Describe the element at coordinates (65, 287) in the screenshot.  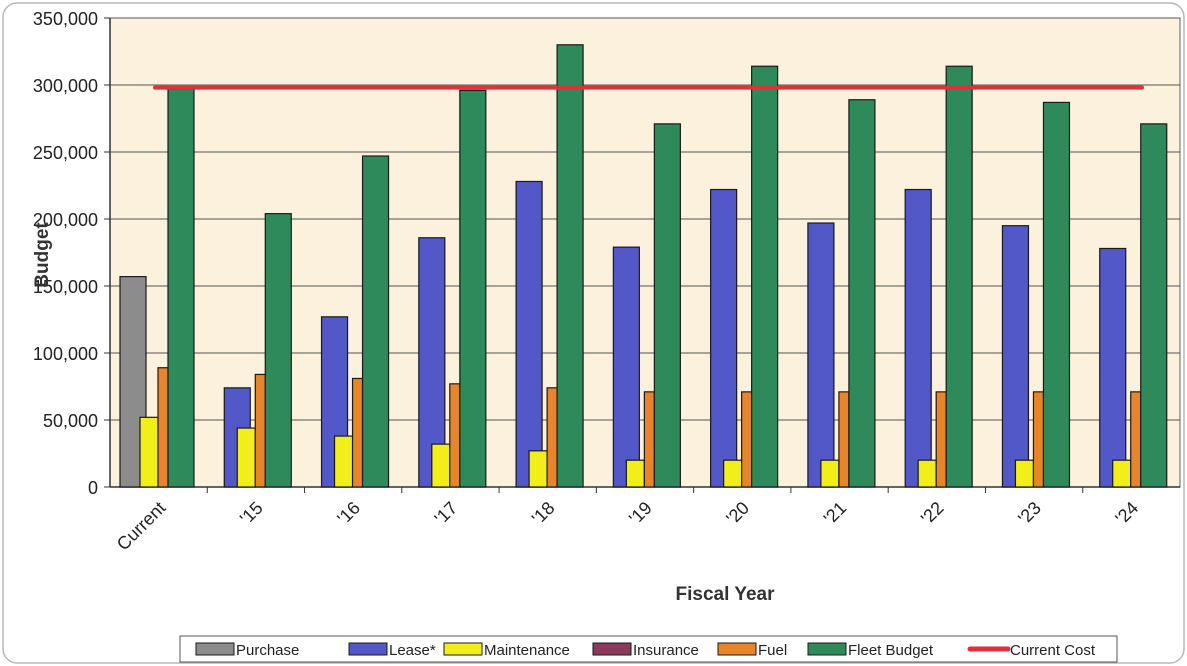
I see `y-tick-label: 150,000` at that location.